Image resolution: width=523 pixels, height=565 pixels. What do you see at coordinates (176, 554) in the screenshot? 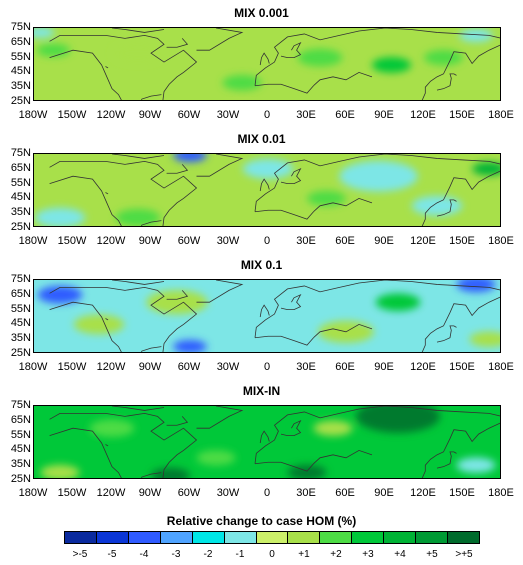
I see `colorbar-label: -3` at bounding box center [176, 554].